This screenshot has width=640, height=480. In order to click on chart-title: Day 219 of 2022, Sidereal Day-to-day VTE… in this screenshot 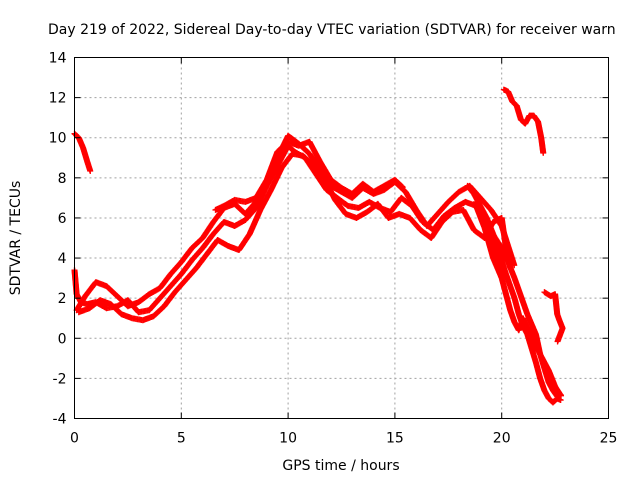, I will do `click(332, 30)`.